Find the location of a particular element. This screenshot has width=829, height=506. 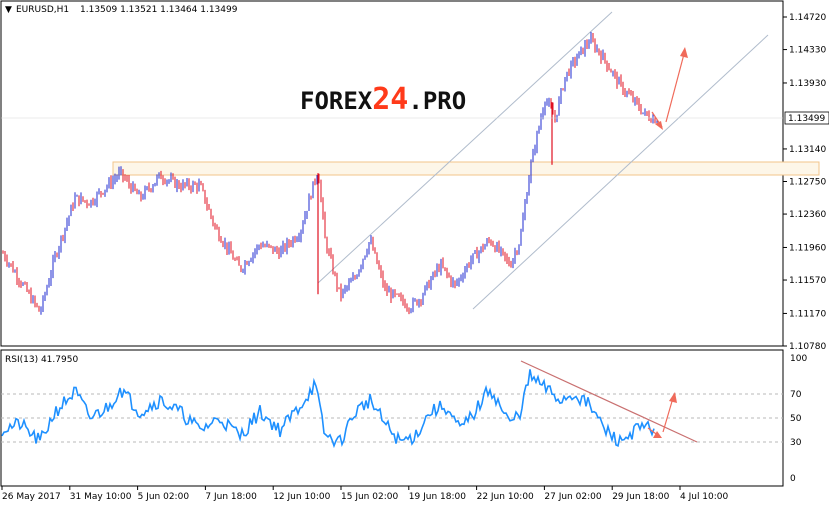

watermark-part2: 24 is located at coordinates (390, 99).